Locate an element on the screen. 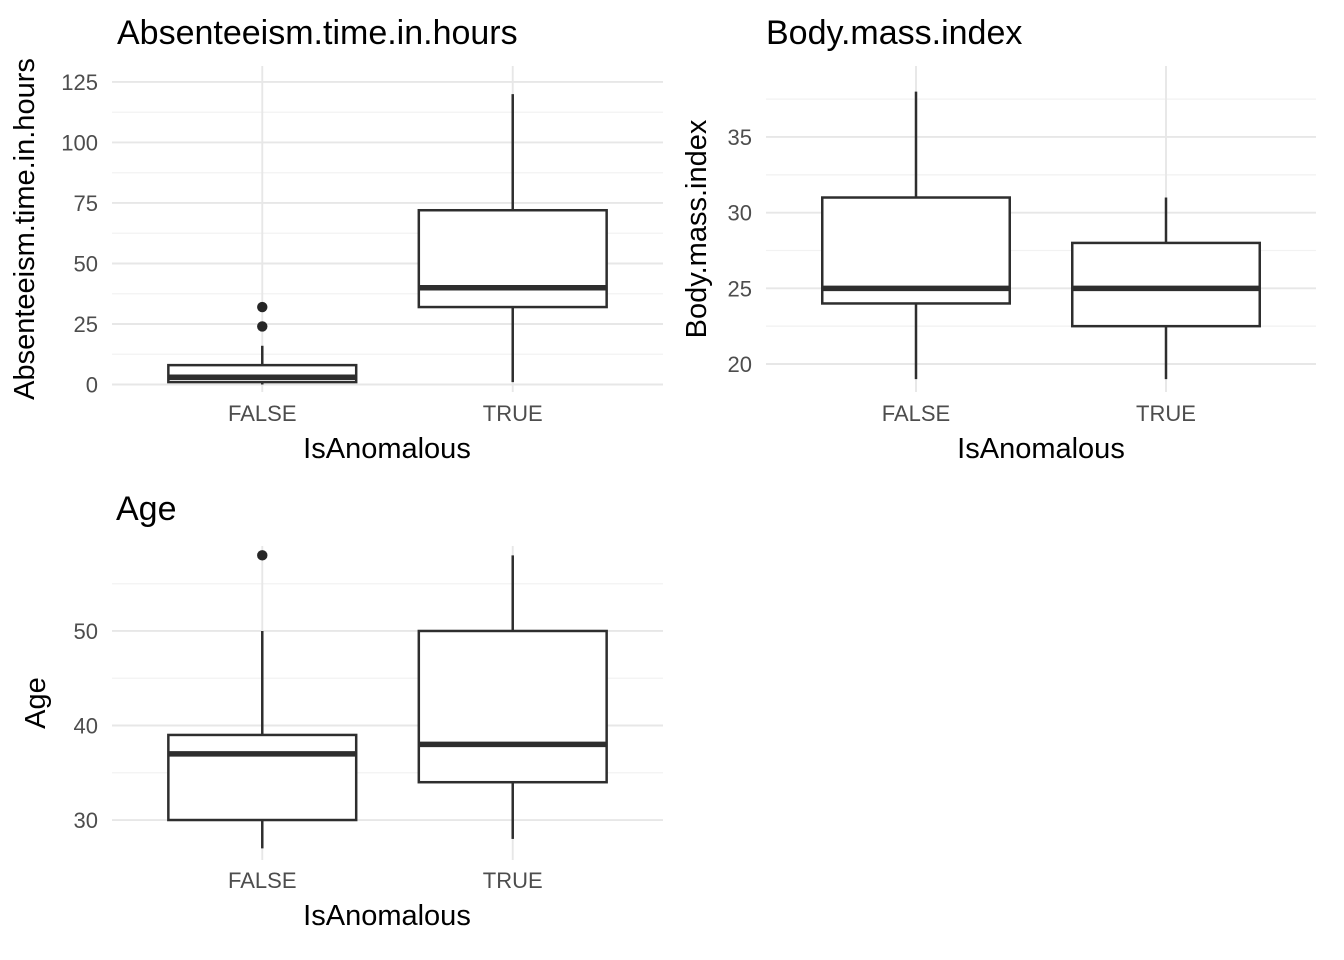 This screenshot has height=960, width=1344. y-axis-title: Body.mass.index is located at coordinates (697, 228).